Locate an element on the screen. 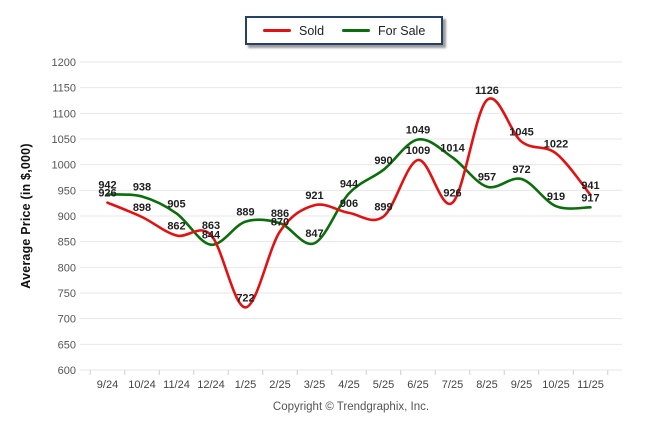 The width and height of the screenshot is (646, 434). y-axis-tick-label: 850 is located at coordinates (67, 243).